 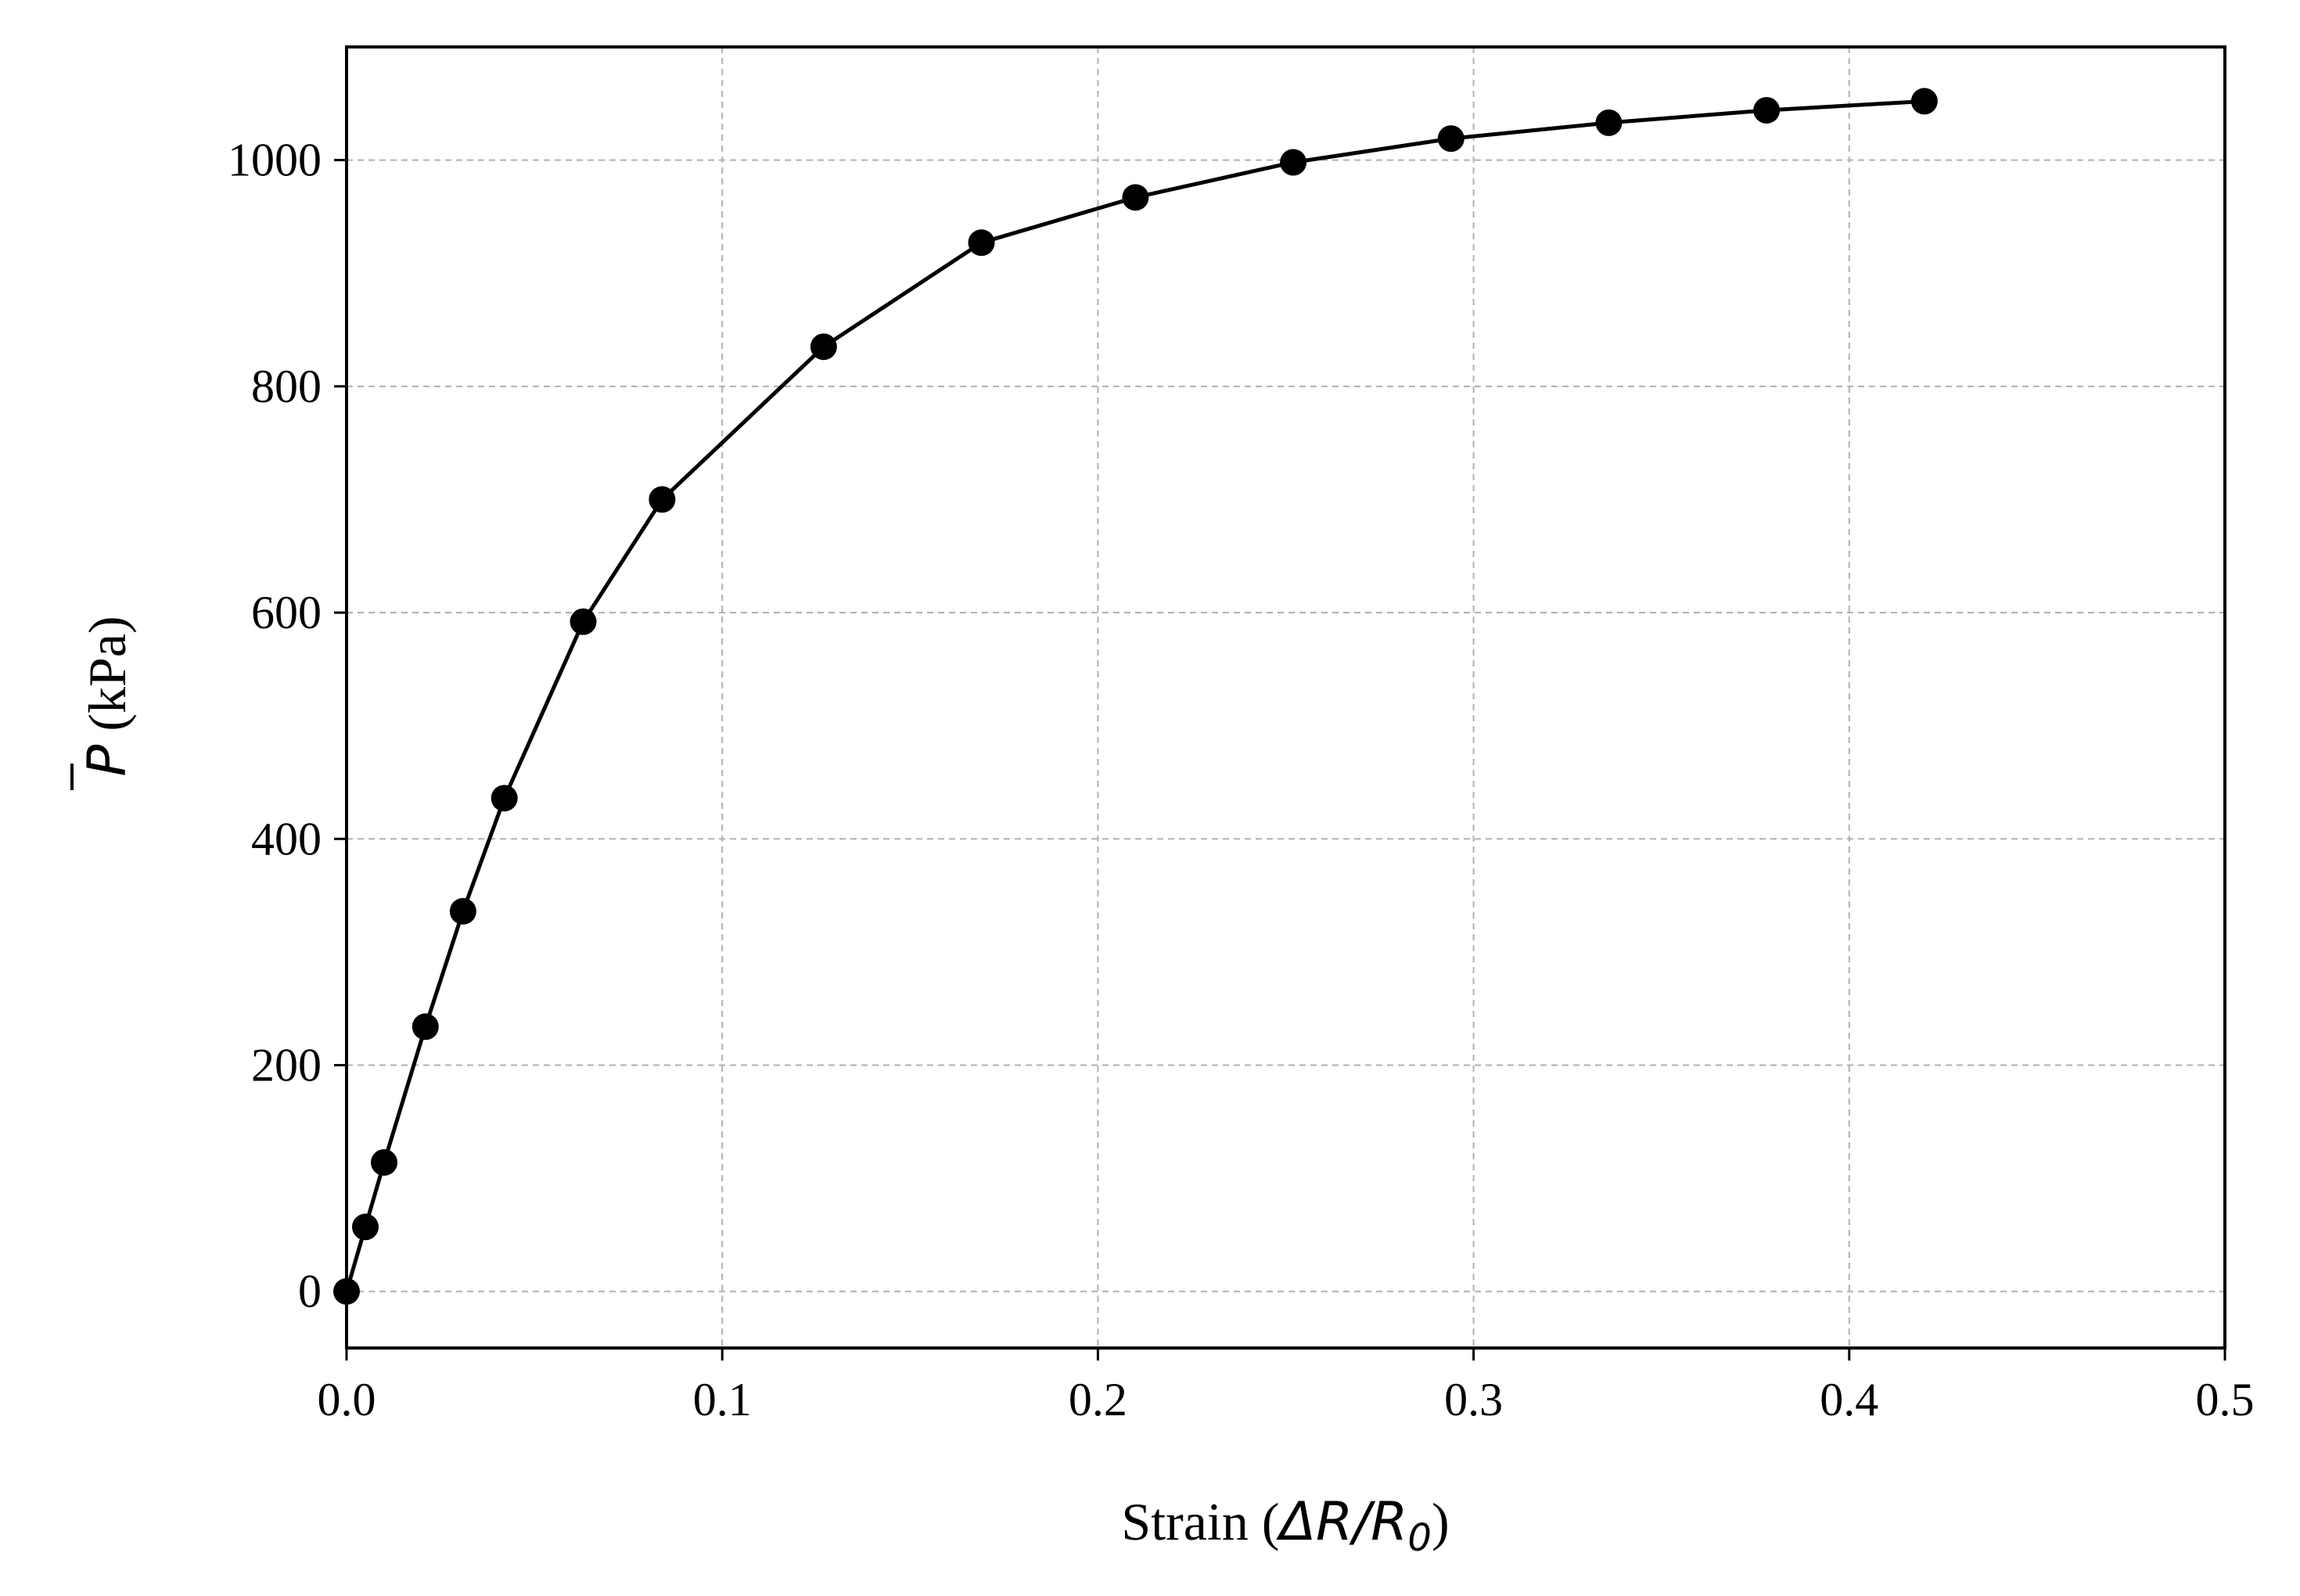 I want to click on x-tick-label: 0.1, so click(x=722, y=1399).